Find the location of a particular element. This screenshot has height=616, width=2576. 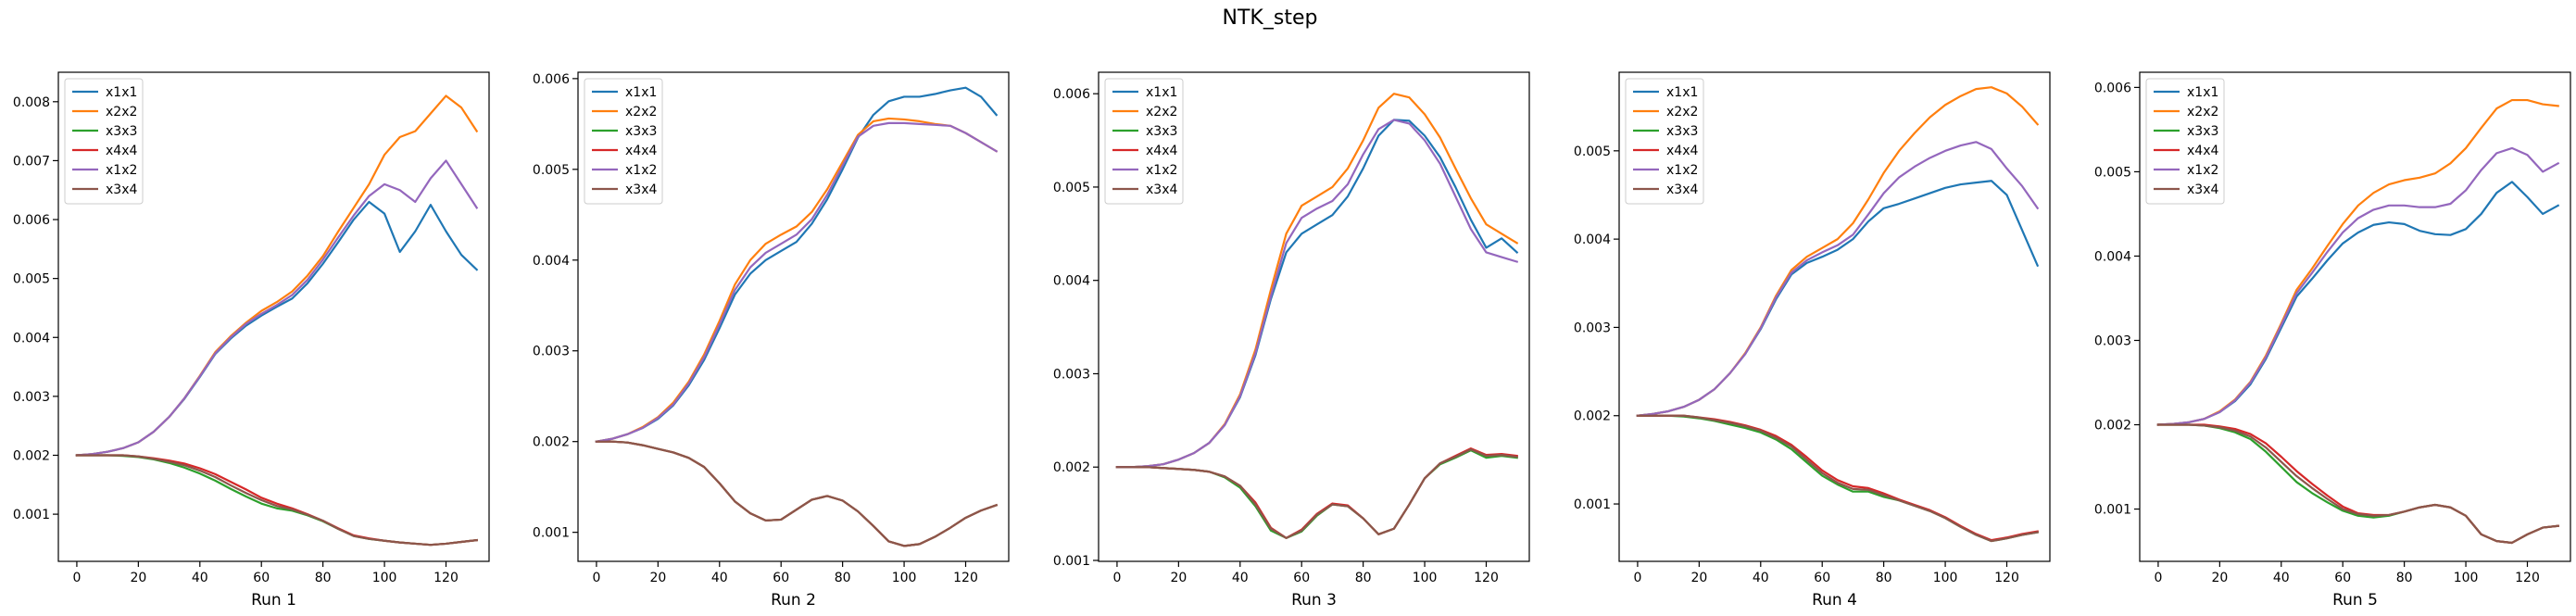

x-axis-label: Run 4 is located at coordinates (1834, 600).